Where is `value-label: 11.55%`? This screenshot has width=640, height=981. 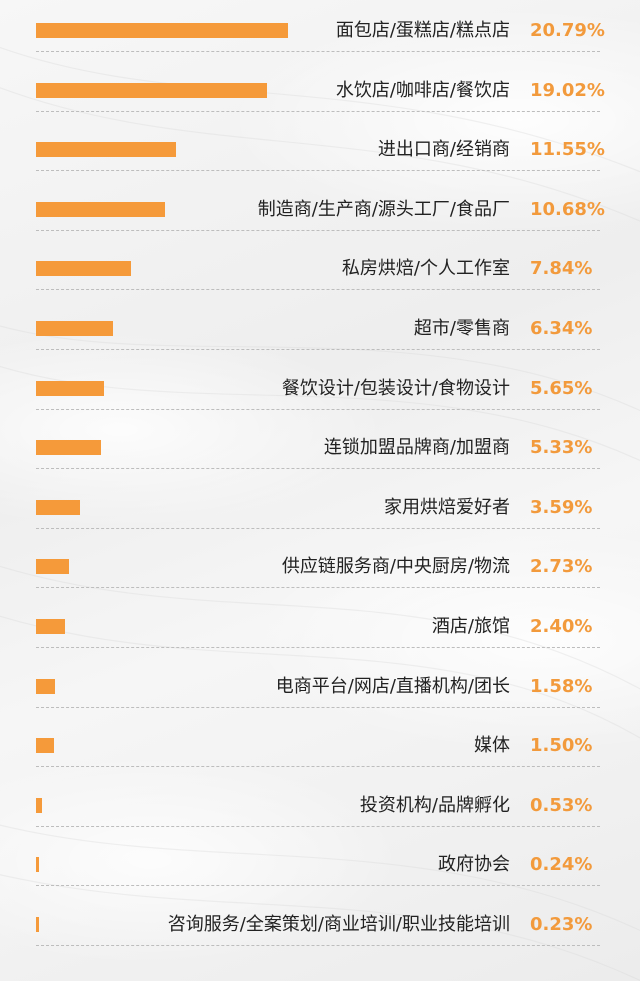 value-label: 11.55% is located at coordinates (567, 150).